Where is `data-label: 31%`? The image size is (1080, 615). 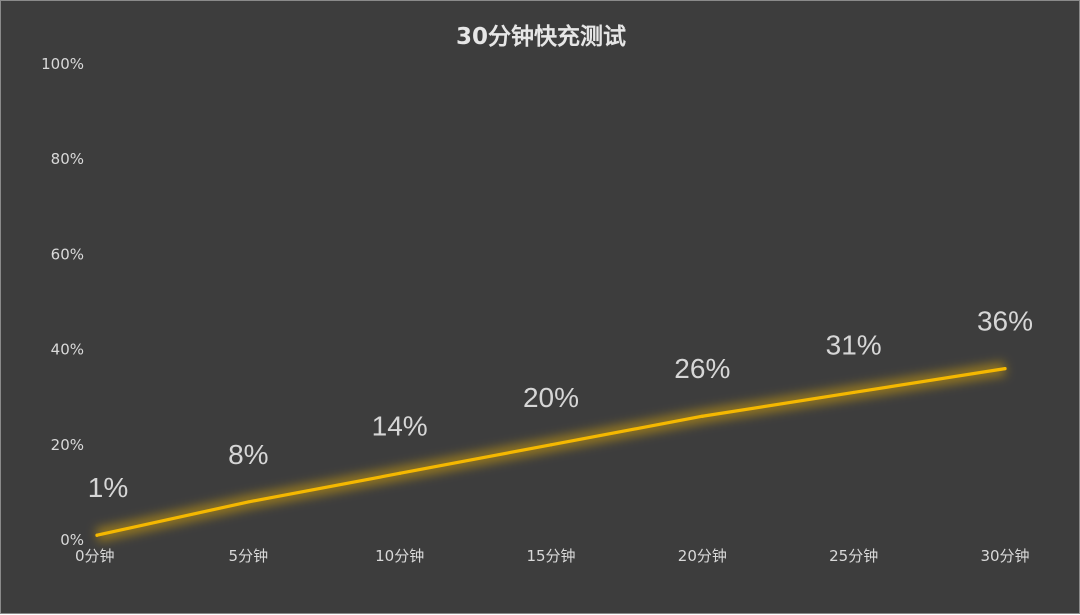
data-label: 31% is located at coordinates (854, 344).